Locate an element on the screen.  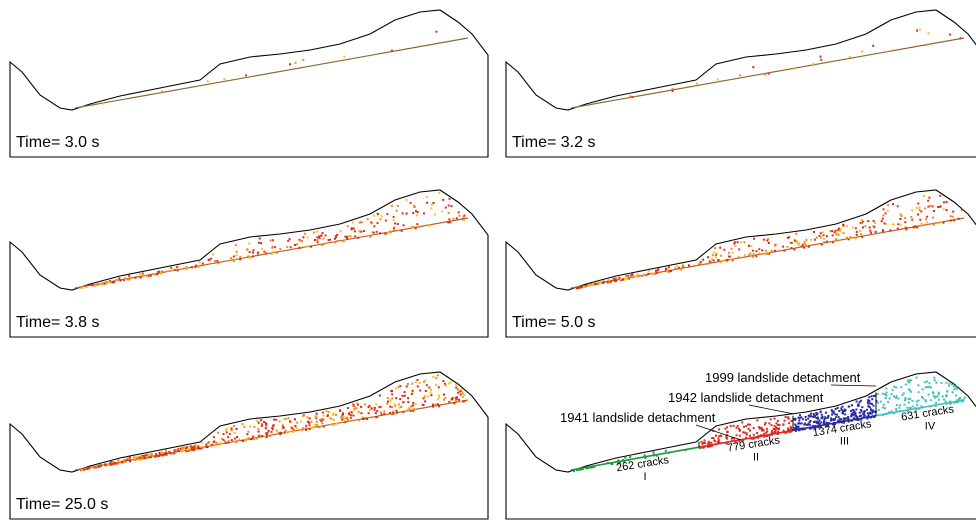
panel: Time= 3.0 s is located at coordinates (249, 83).